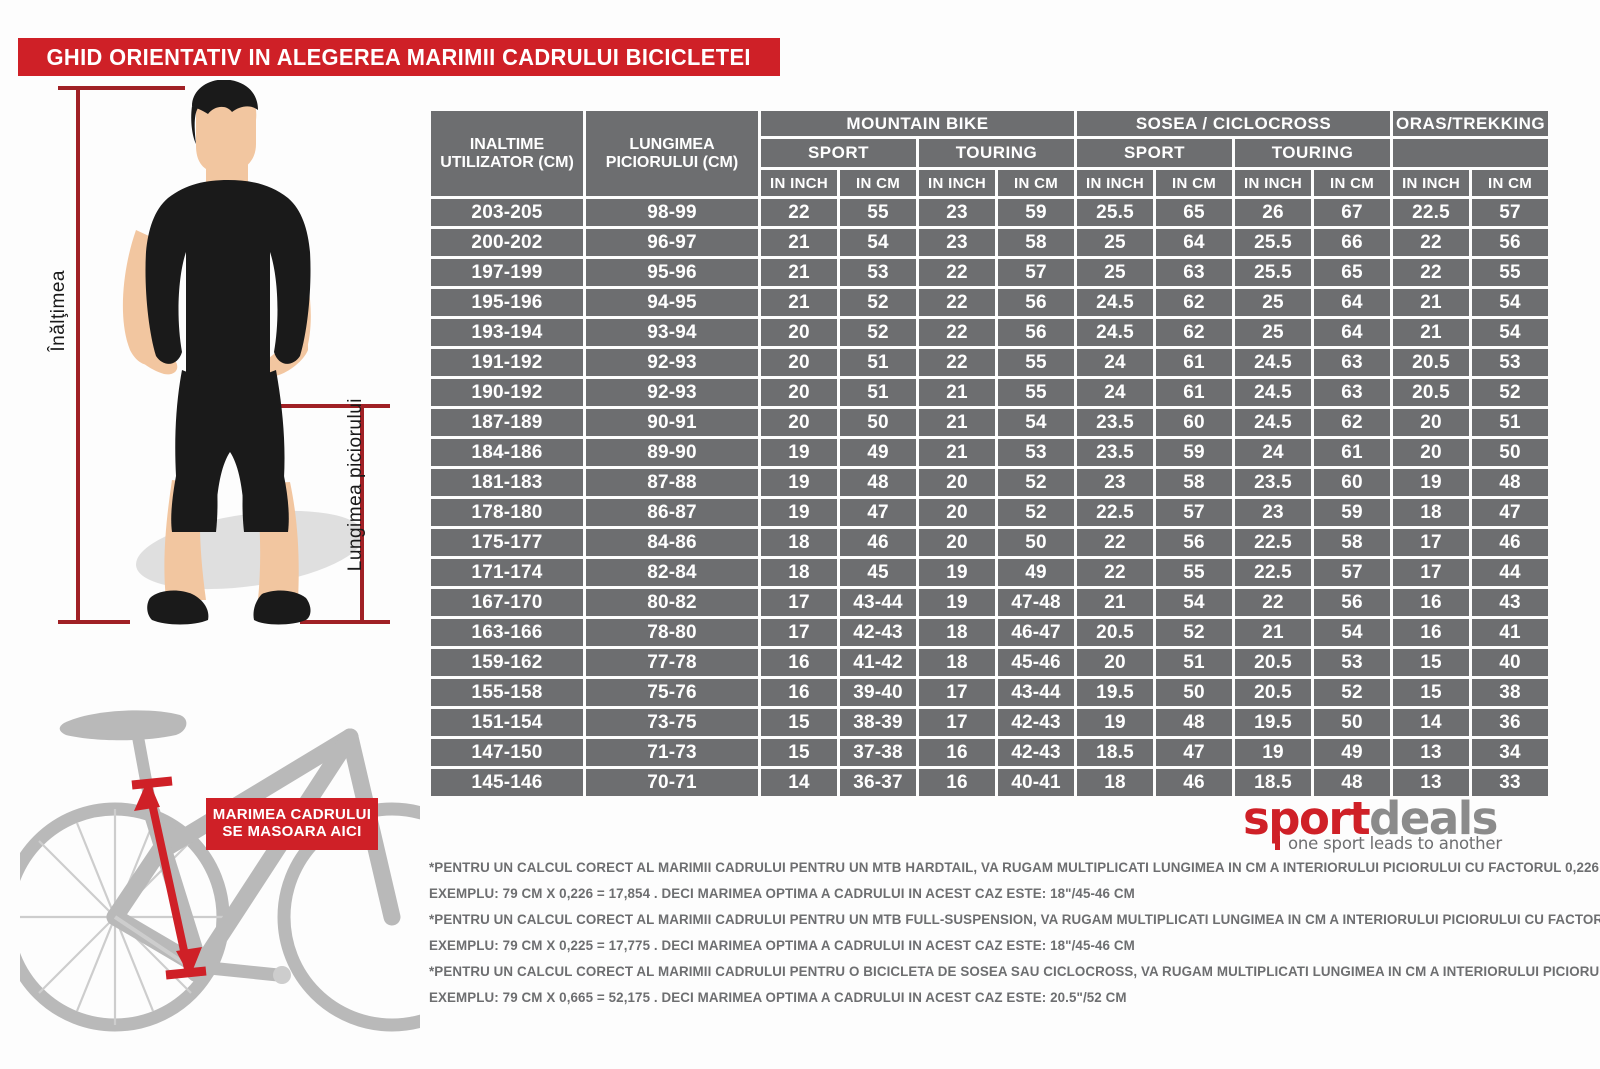 The image size is (1600, 1069). What do you see at coordinates (672, 153) in the screenshot?
I see `header-inseam-cell: LUNGIMEA PICIORULUI (CM)` at bounding box center [672, 153].